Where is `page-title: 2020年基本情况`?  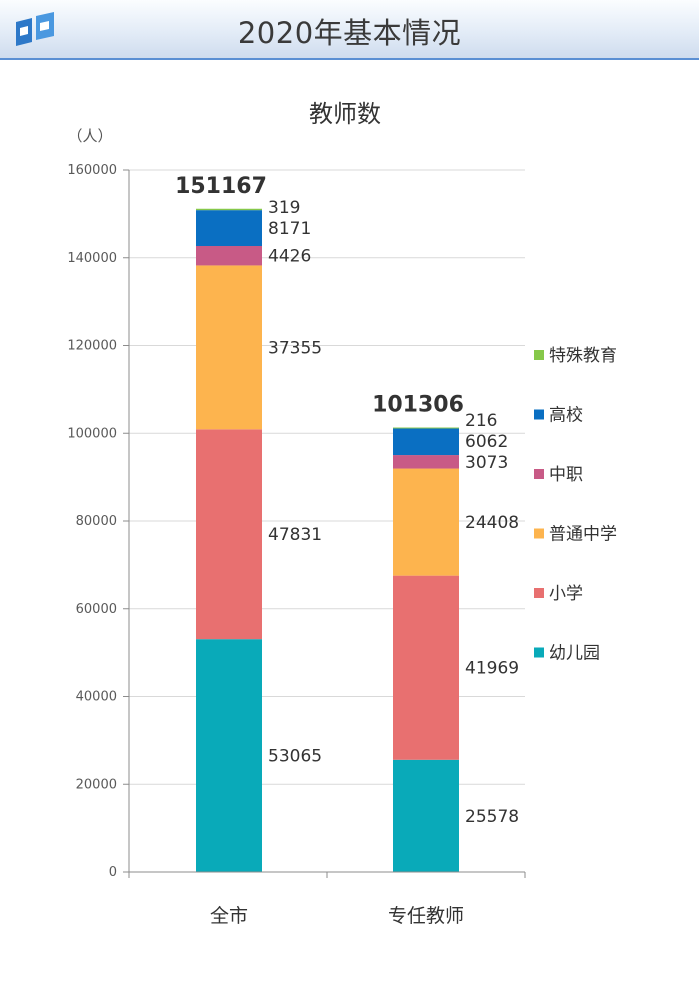 page-title: 2020年基本情况 is located at coordinates (349, 33).